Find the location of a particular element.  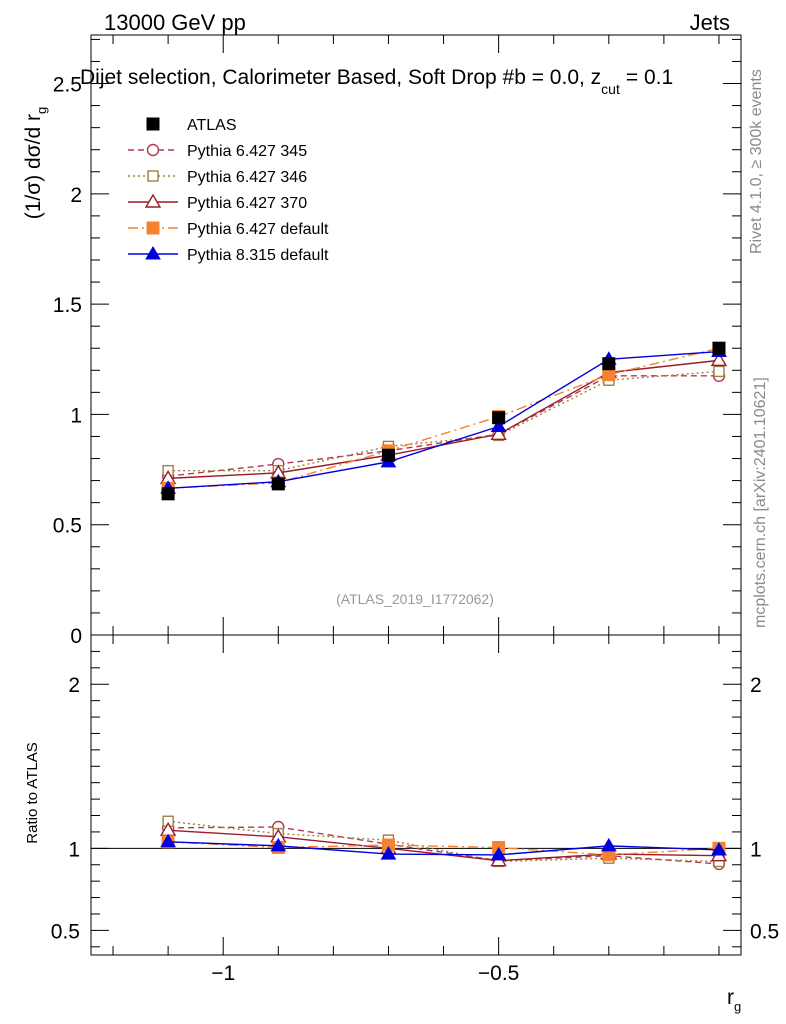

legend-label-atlas: ATLAS is located at coordinates (212, 125).